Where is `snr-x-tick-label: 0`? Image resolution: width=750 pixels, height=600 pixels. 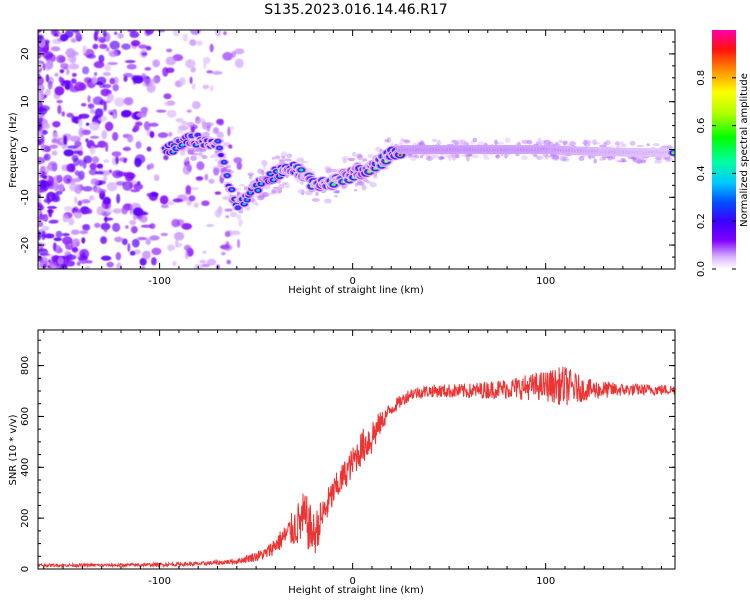 snr-x-tick-label: 0 is located at coordinates (352, 581).